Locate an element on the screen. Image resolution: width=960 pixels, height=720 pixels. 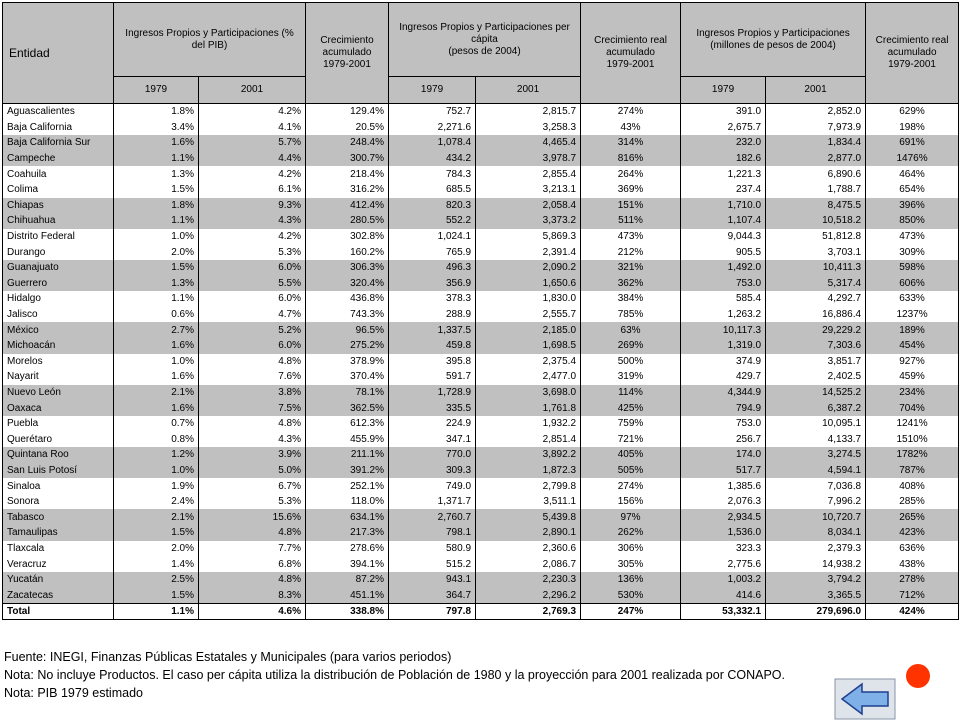
table-cell: 2.0% is located at coordinates (156, 252).